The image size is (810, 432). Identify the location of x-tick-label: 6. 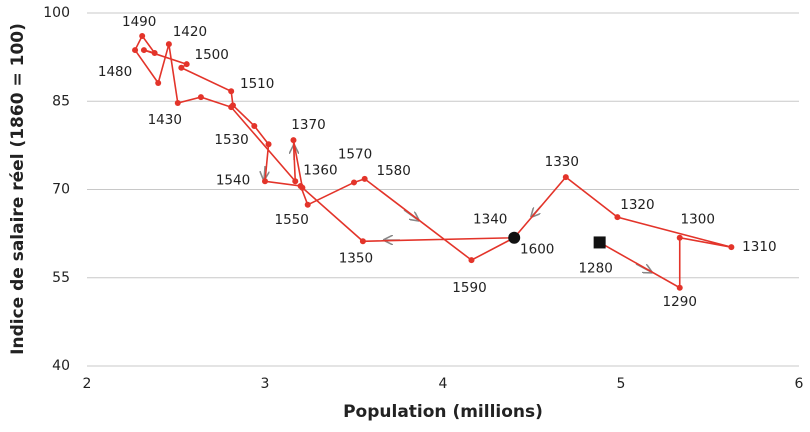
(799, 384).